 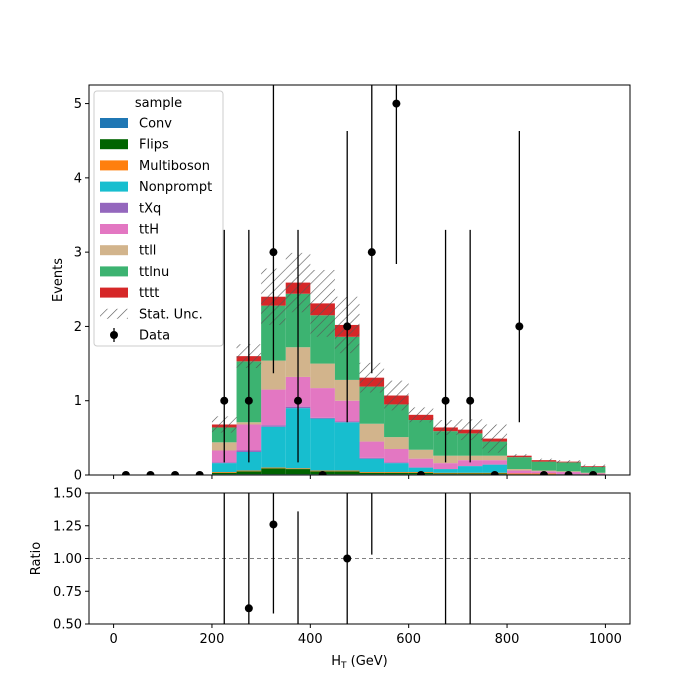 I want to click on legend-swatch-ttll, so click(x=114, y=250).